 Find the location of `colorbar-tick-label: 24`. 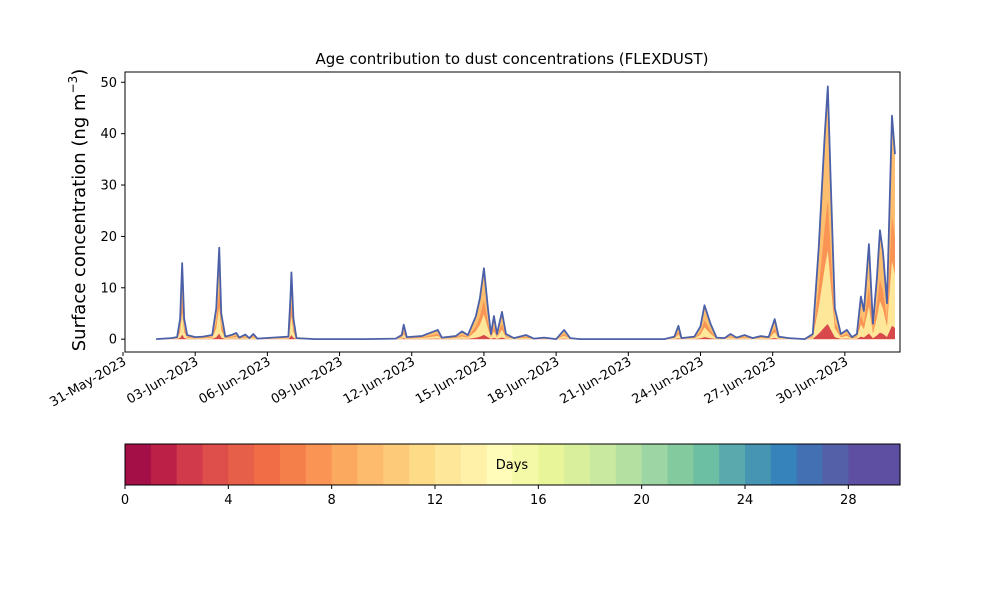

colorbar-tick-label: 24 is located at coordinates (745, 500).